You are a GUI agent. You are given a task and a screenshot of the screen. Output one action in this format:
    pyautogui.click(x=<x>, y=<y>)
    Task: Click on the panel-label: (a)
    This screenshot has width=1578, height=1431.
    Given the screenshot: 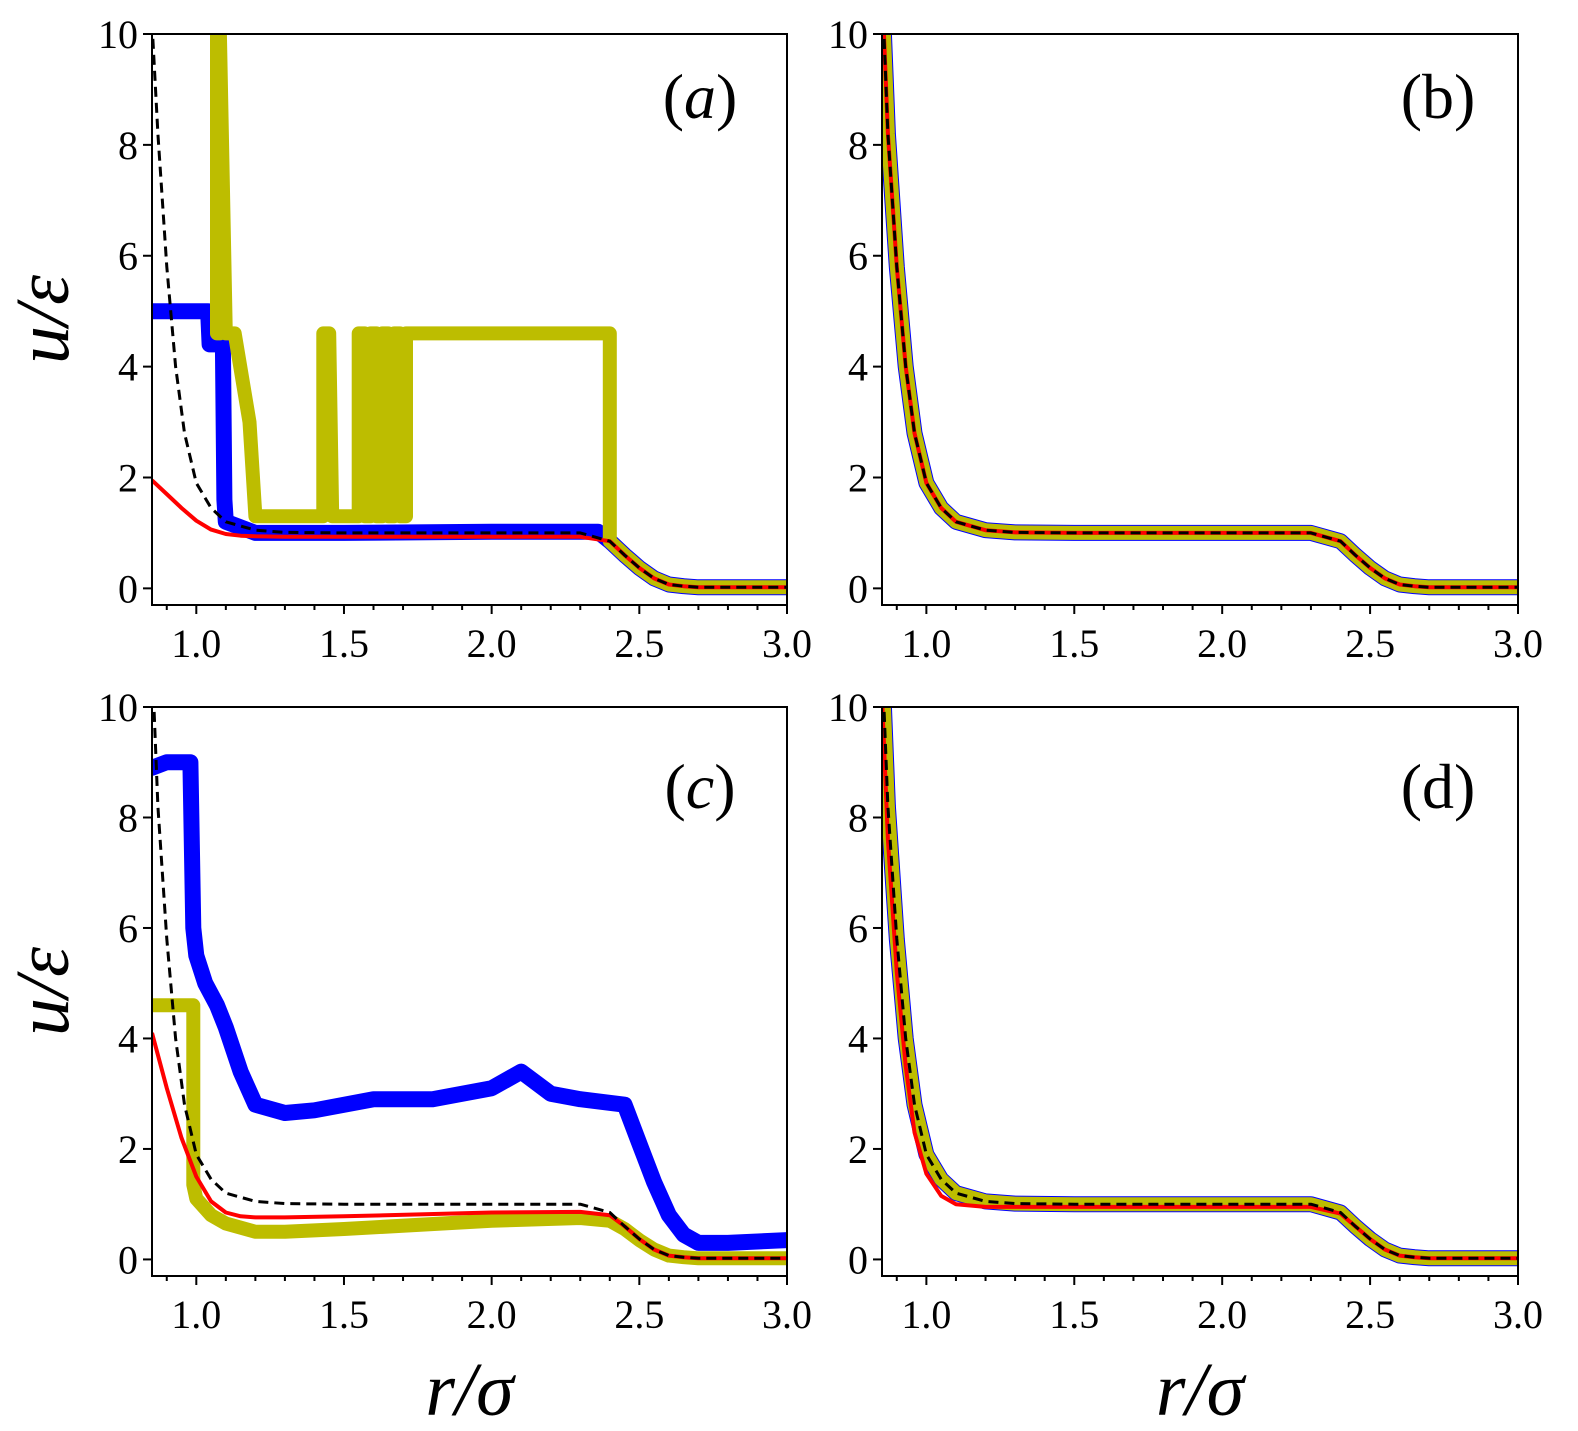 What is the action you would take?
    pyautogui.click(x=700, y=96)
    